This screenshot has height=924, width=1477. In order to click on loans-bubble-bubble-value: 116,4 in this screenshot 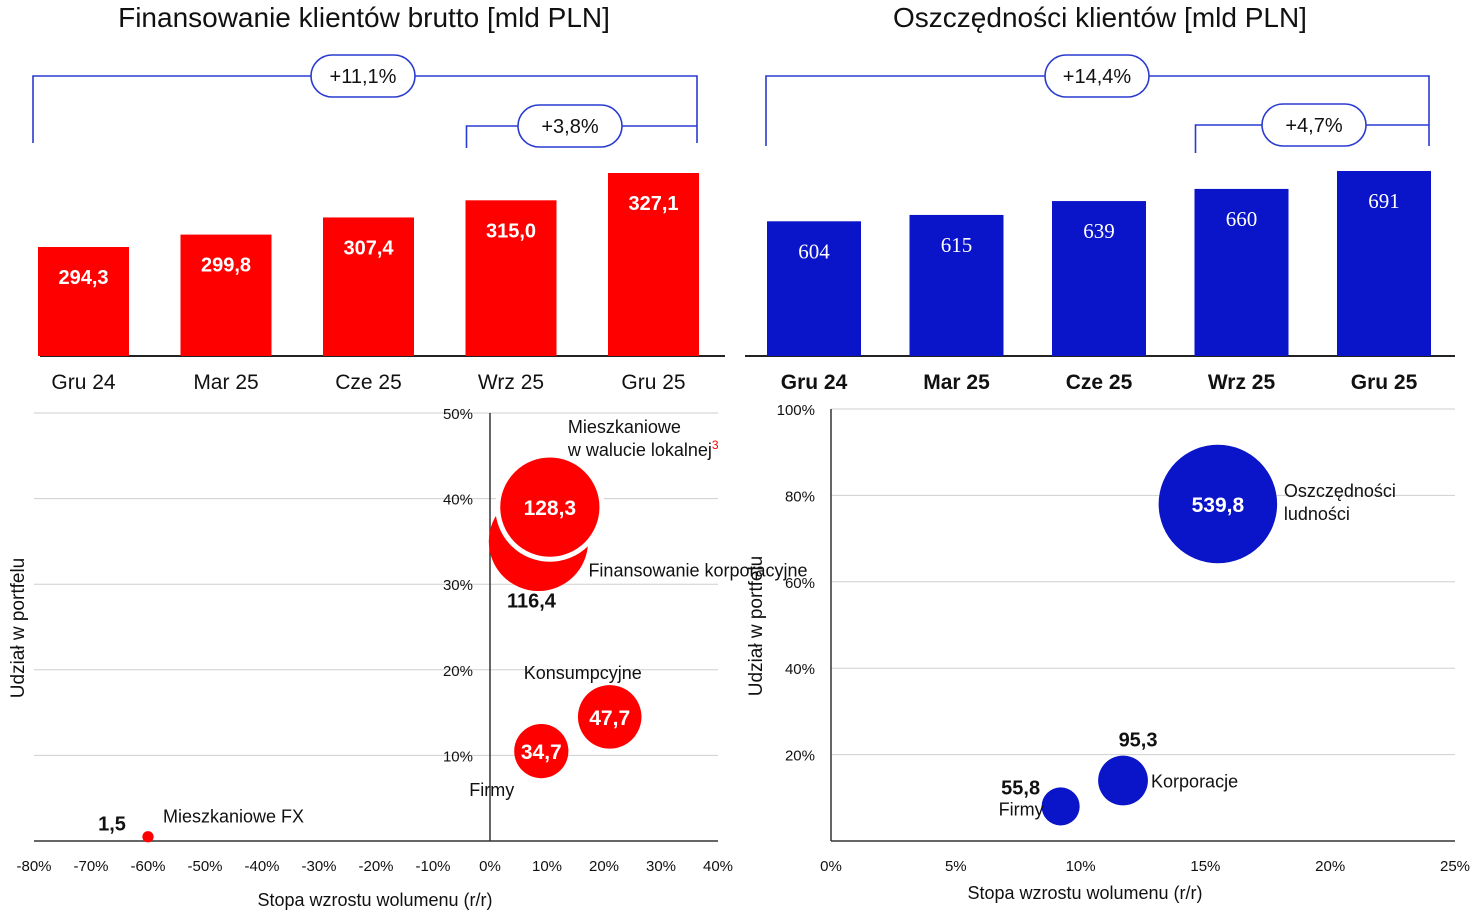, I will do `click(532, 601)`.